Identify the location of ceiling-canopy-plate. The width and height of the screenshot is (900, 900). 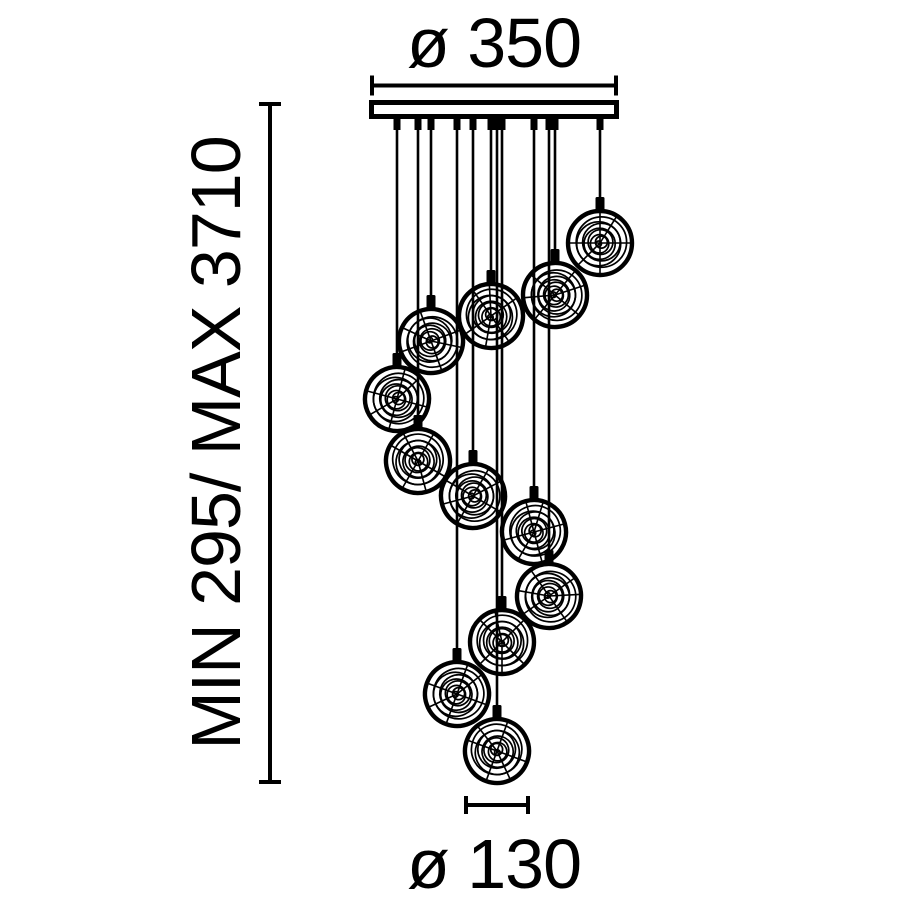
(494, 109).